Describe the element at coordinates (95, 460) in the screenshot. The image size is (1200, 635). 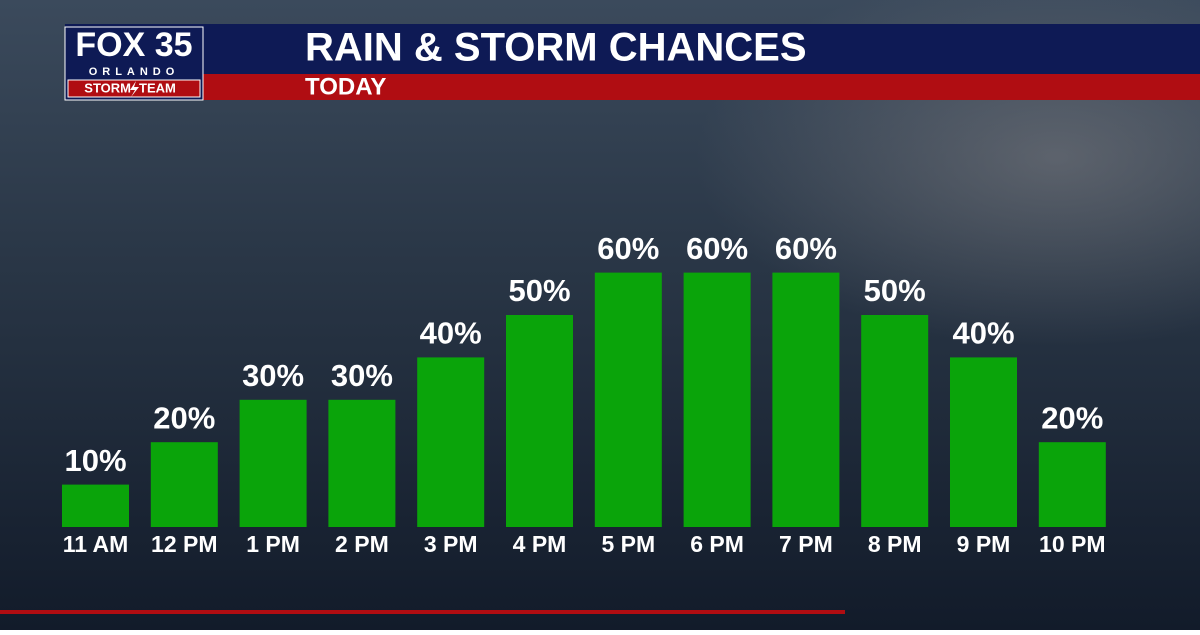
I see `value-label: 10%` at that location.